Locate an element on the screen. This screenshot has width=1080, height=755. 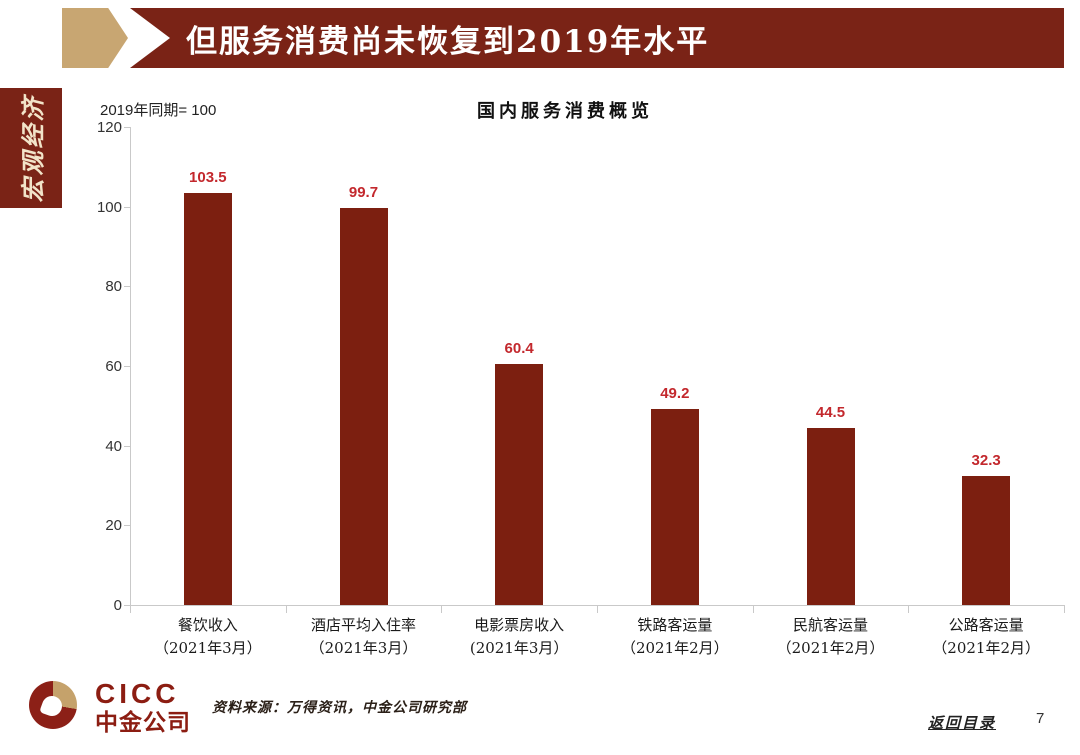
y-axis-tick-label: 80 is located at coordinates (113, 287).